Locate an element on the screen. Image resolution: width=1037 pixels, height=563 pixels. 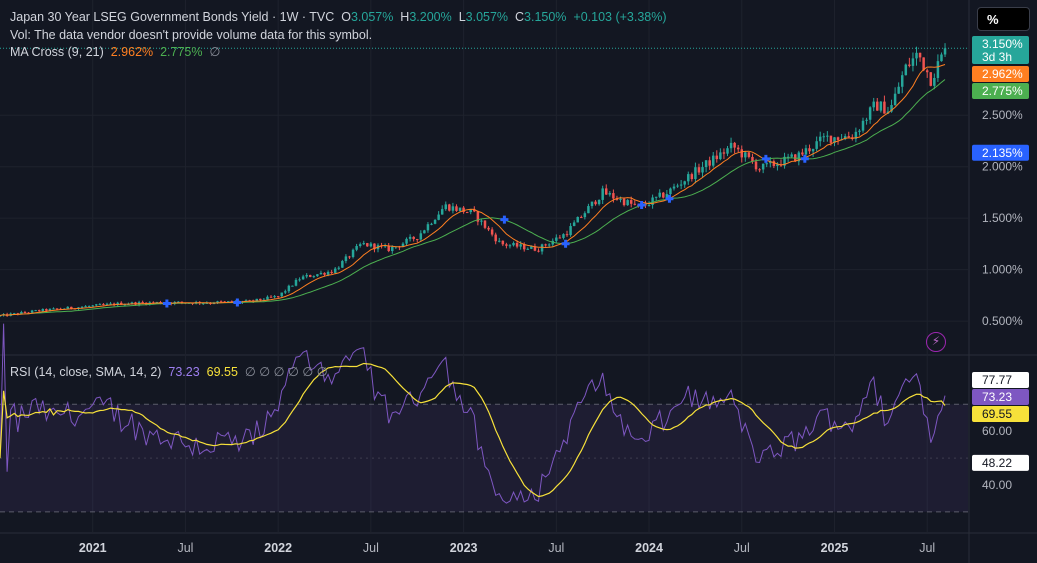
price-tick-label: 2.500% is located at coordinates (1002, 115).